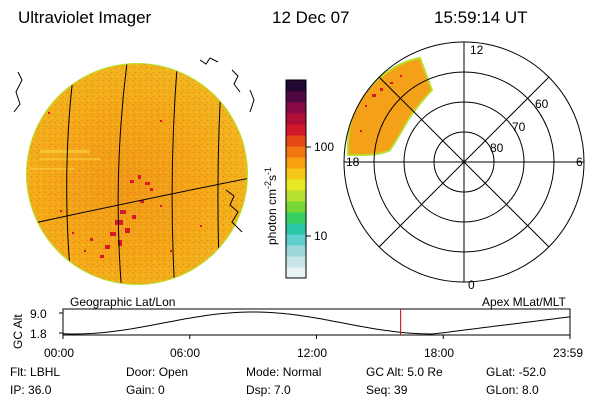  Describe the element at coordinates (38, 334) in the screenshot. I see `altitude-ytick-1-8: 1.8` at that location.